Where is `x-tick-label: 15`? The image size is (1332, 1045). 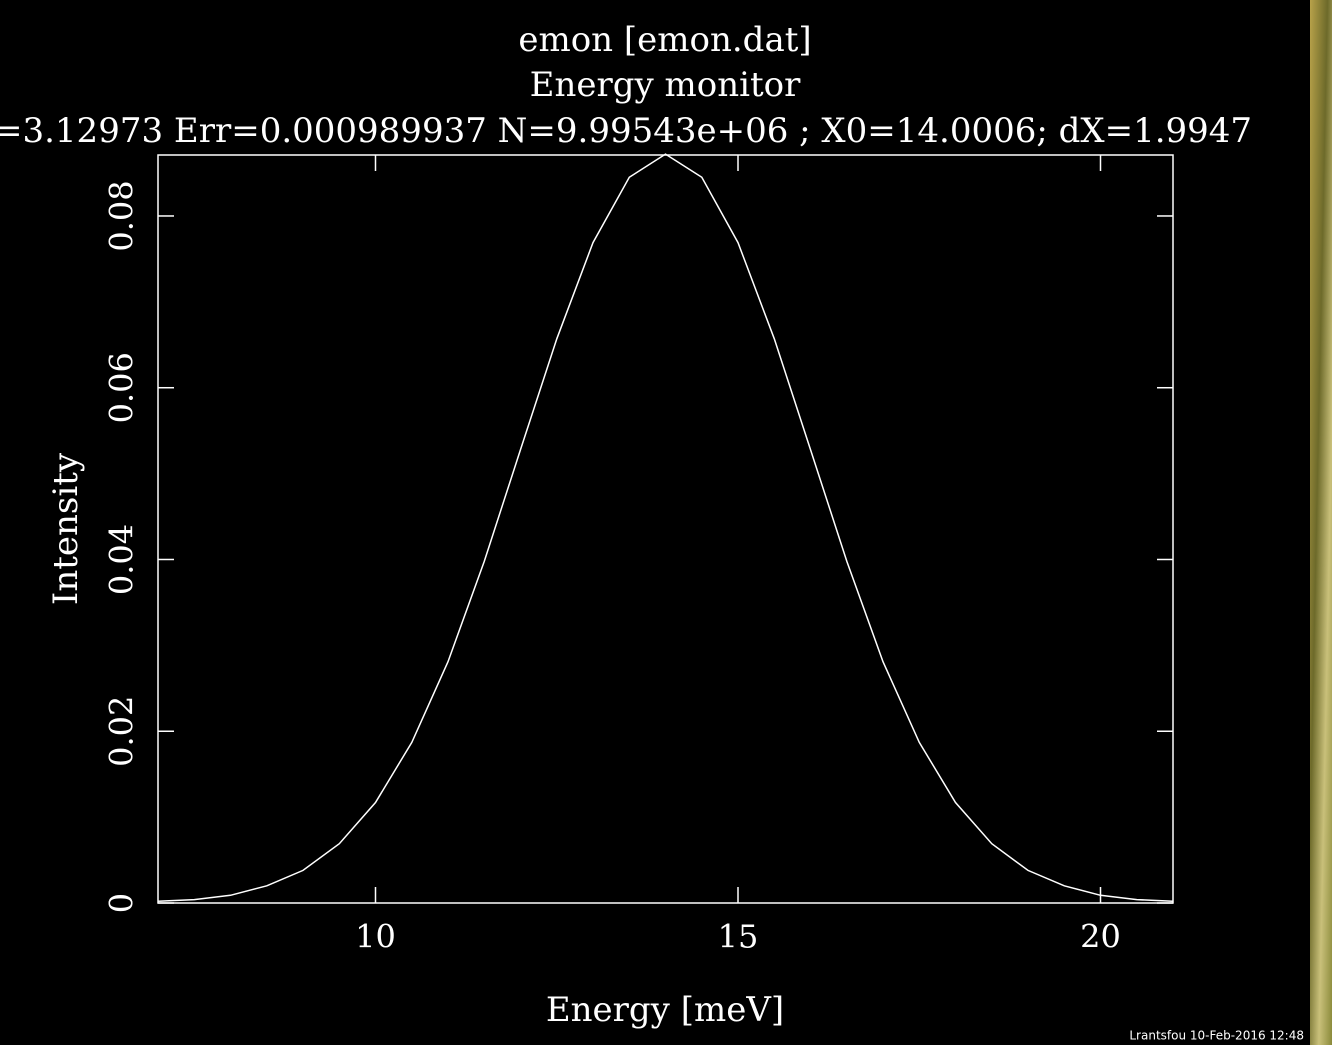
x-tick-label: 15 is located at coordinates (738, 937).